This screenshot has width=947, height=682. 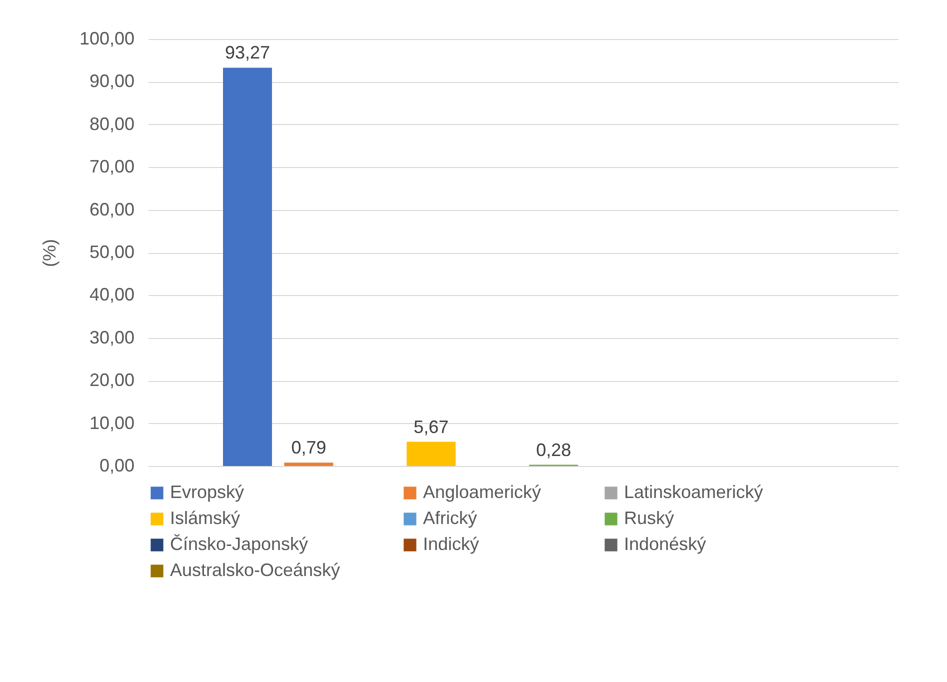 I want to click on y-tick-label: 100,00, so click(x=106, y=38).